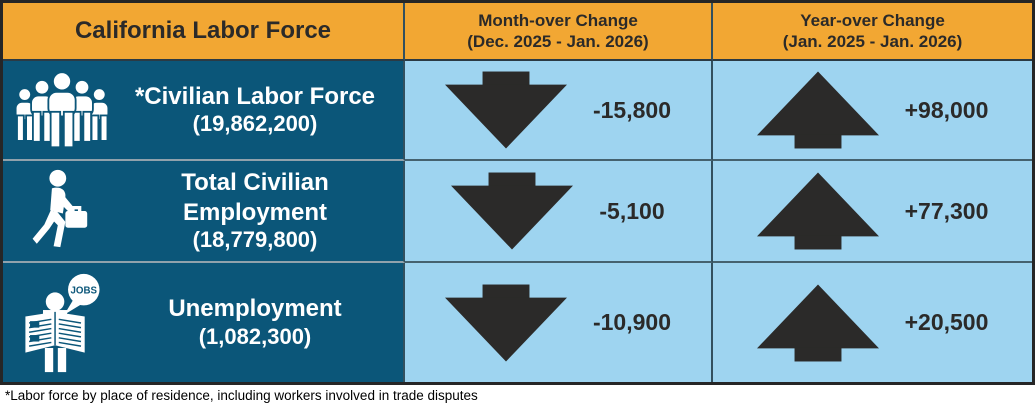  Describe the element at coordinates (255, 96) in the screenshot. I see `row-label: *Civilian Labor Force` at that location.